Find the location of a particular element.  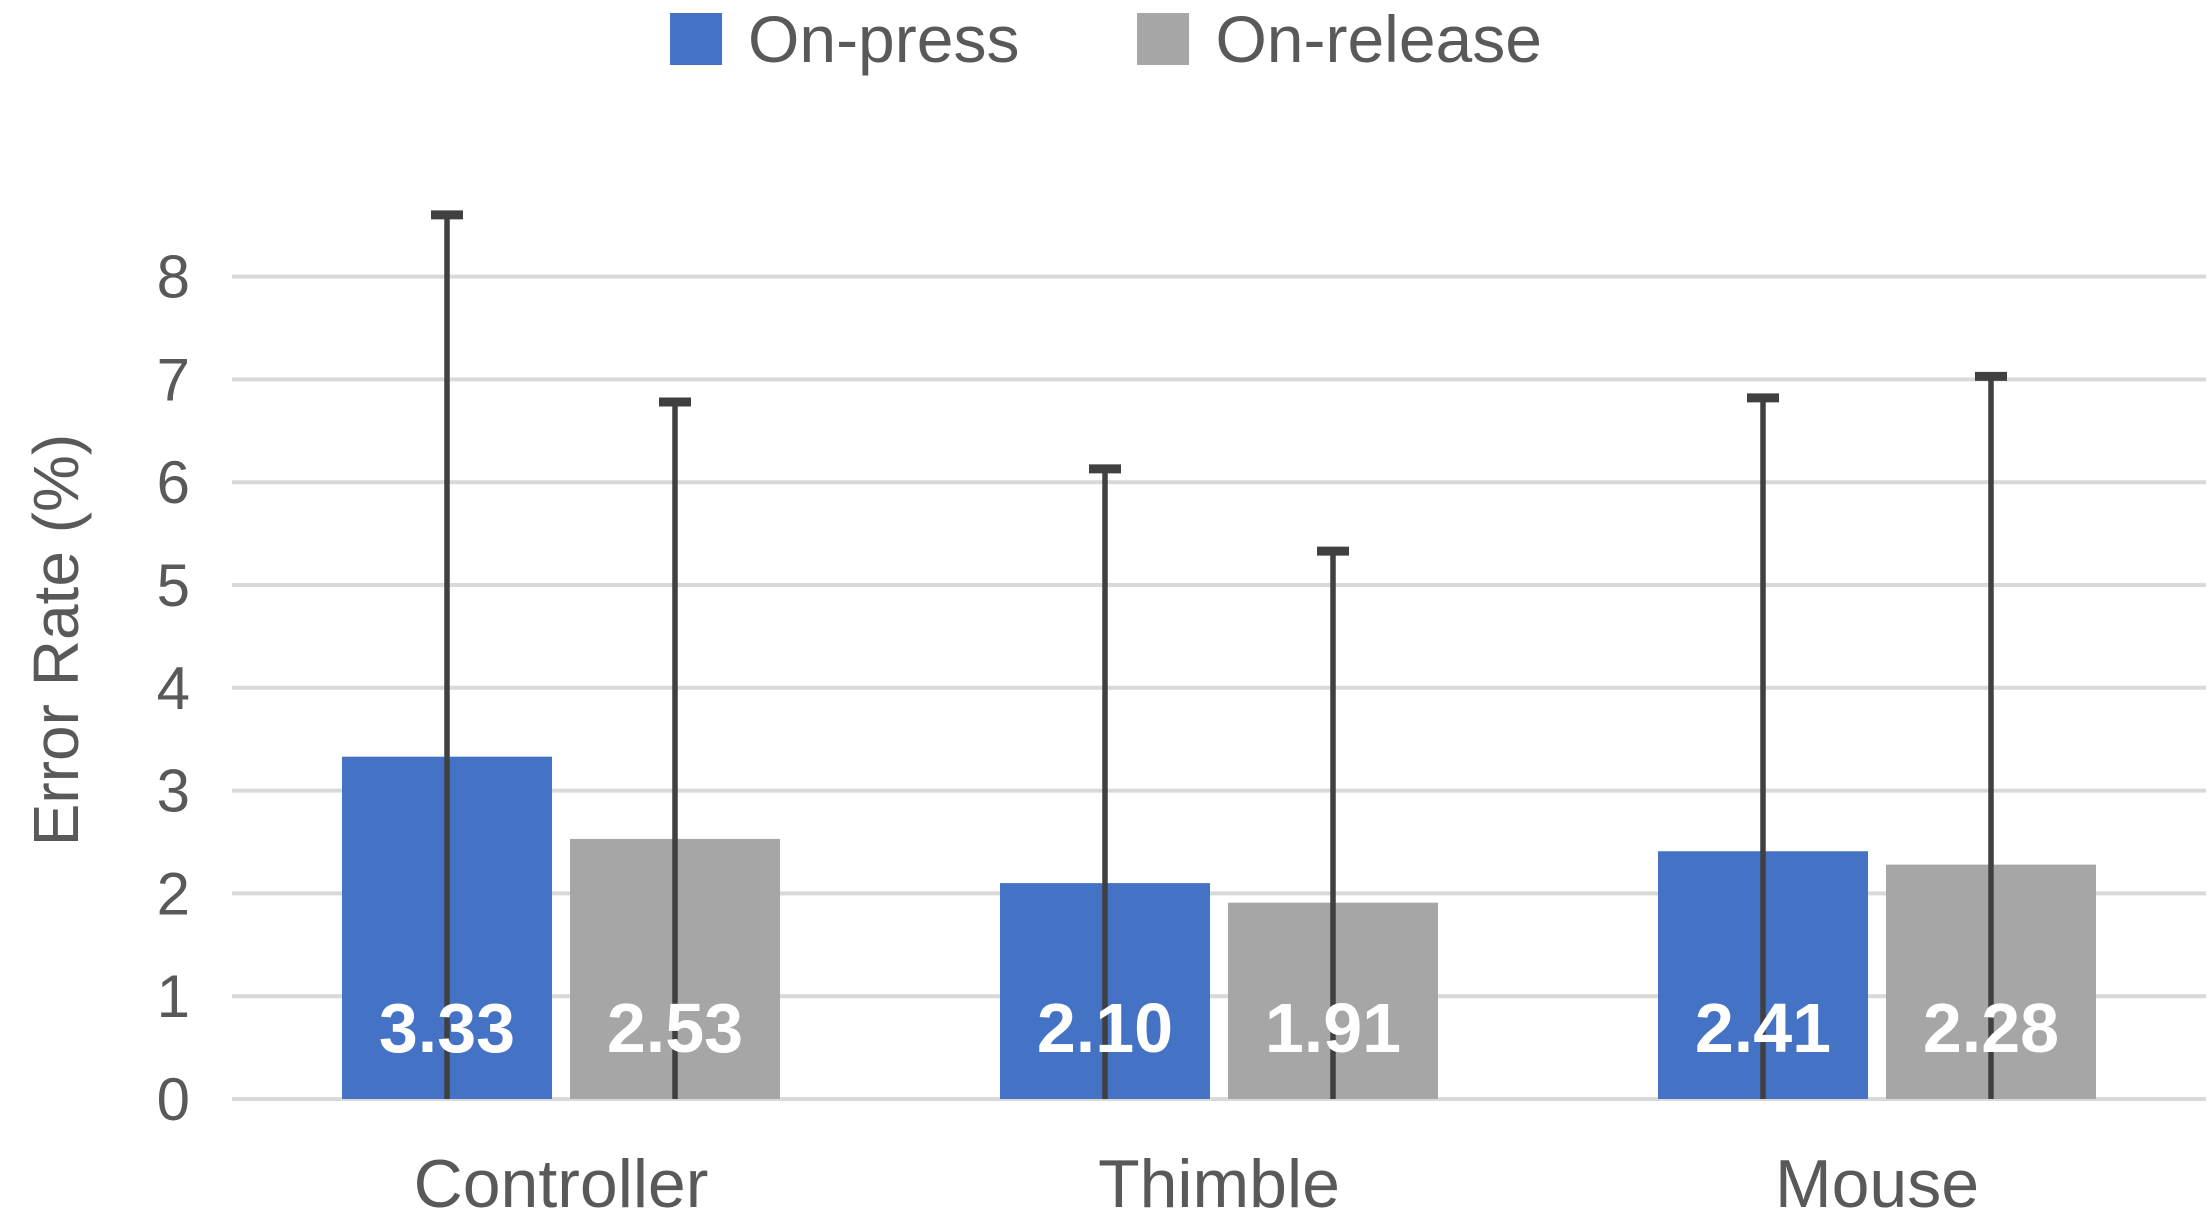

y-tick-label: 3 is located at coordinates (173, 791).